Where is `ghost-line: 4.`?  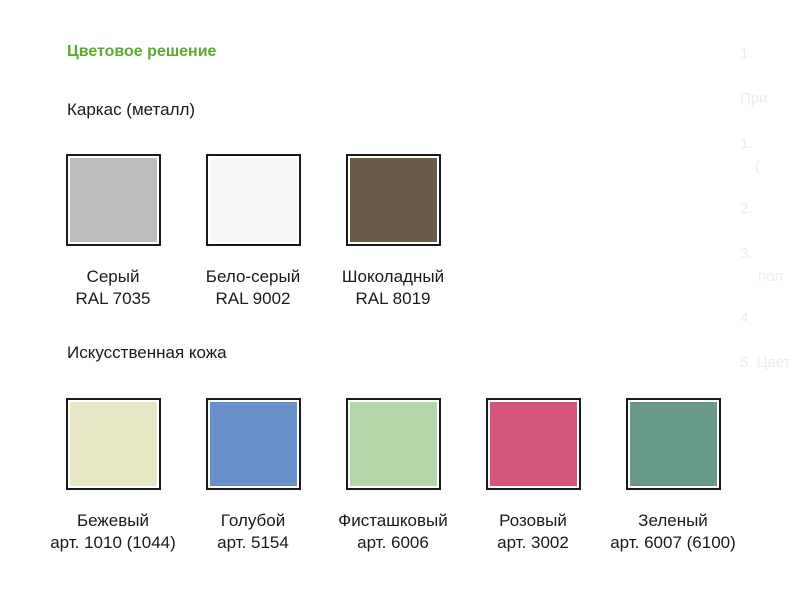
ghost-line: 4. is located at coordinates (746, 318).